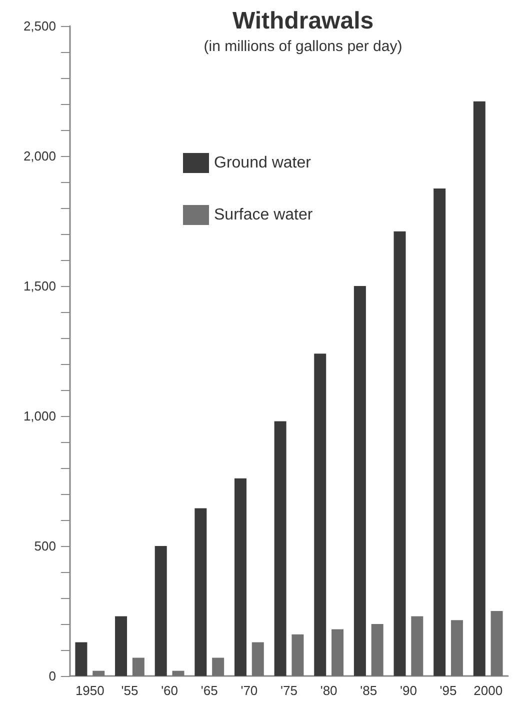  What do you see at coordinates (45, 546) in the screenshot?
I see `y-tick-label: 500` at bounding box center [45, 546].